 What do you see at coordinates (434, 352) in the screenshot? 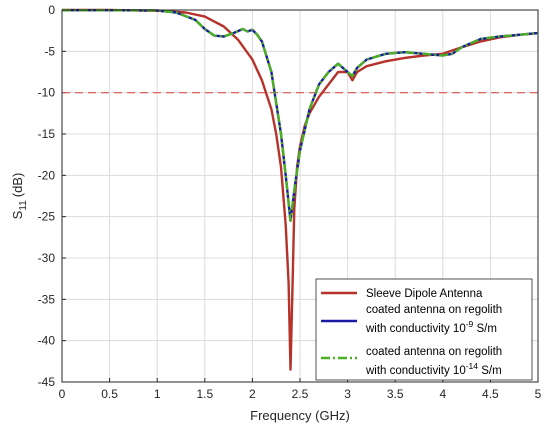
I see `legend-label-conductivity-1e-14-line1: coated antenna on regolith` at bounding box center [434, 352].